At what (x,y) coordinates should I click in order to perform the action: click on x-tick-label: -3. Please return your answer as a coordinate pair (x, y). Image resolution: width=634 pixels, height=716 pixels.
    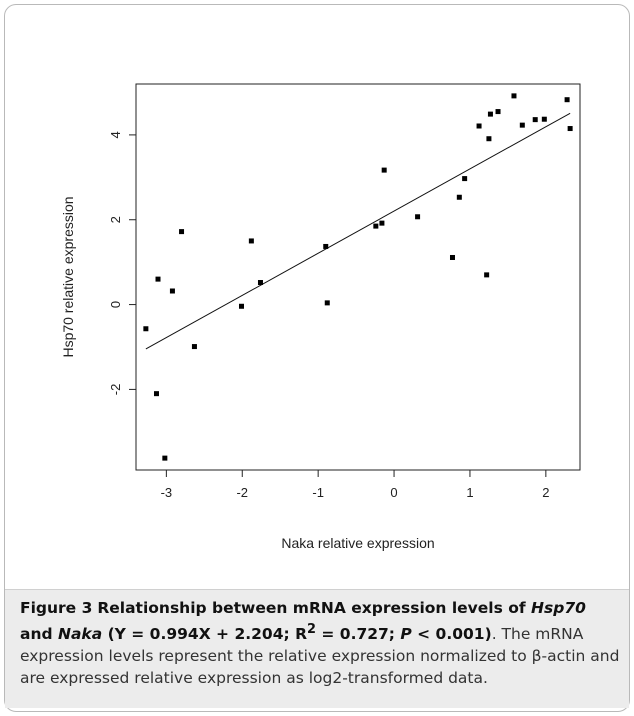
    Looking at the image, I should click on (167, 492).